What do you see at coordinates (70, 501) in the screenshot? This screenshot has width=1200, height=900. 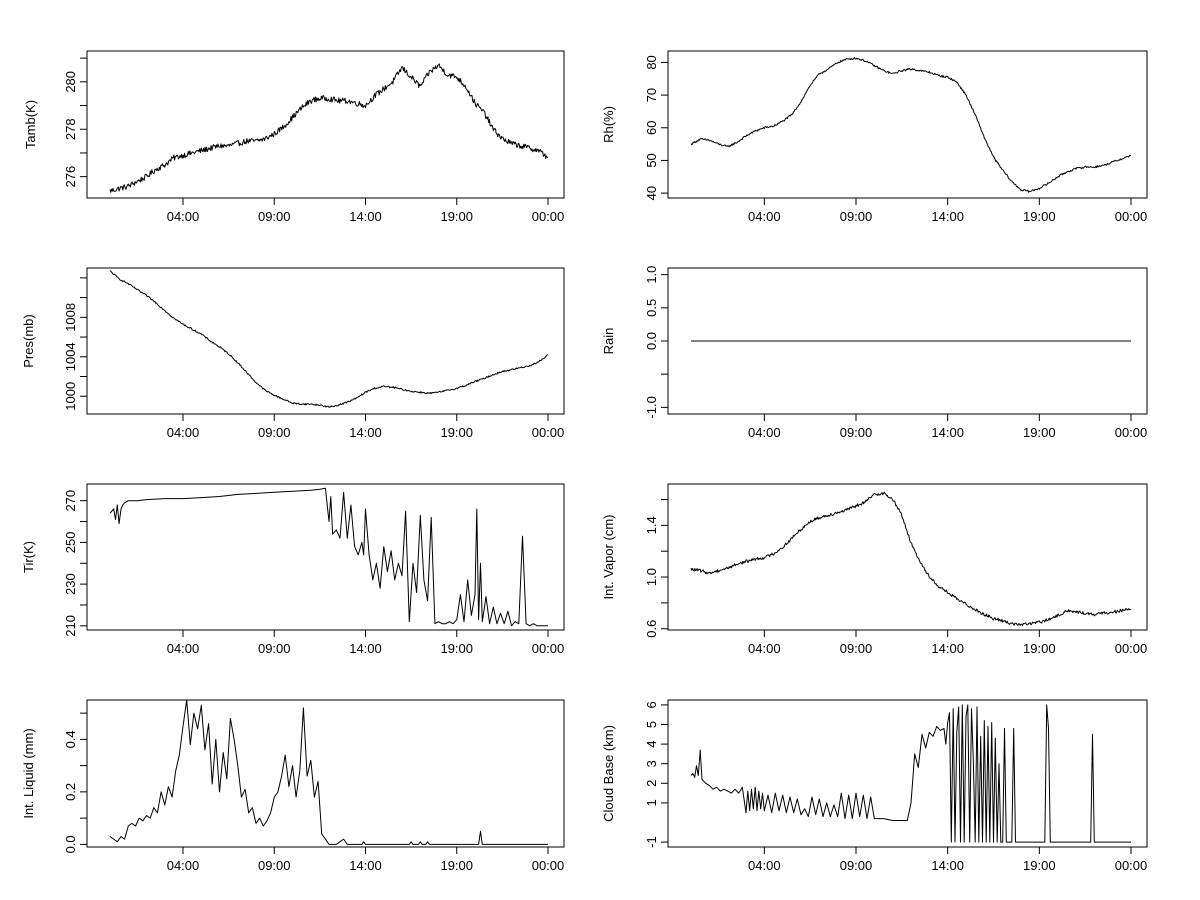 I see `y-tick-label: 270` at bounding box center [70, 501].